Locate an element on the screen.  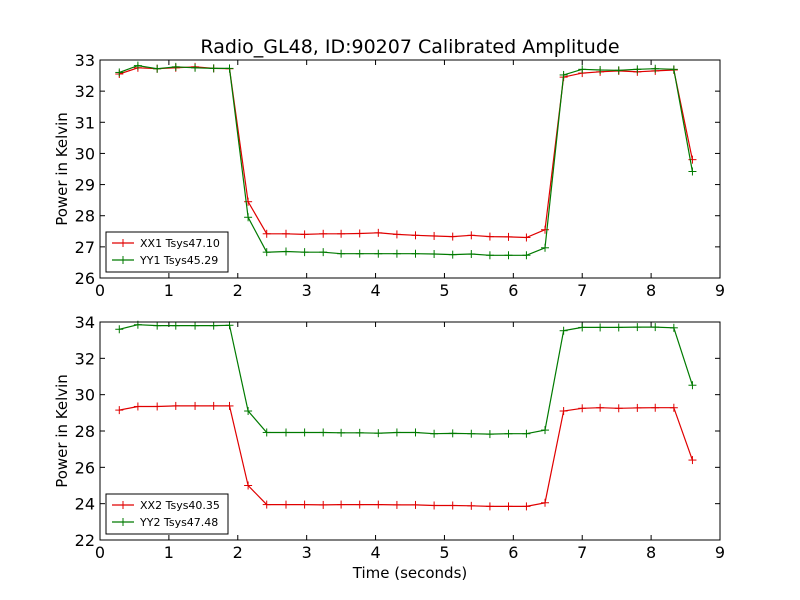
y-tick-label: 27 is located at coordinates (85, 247).